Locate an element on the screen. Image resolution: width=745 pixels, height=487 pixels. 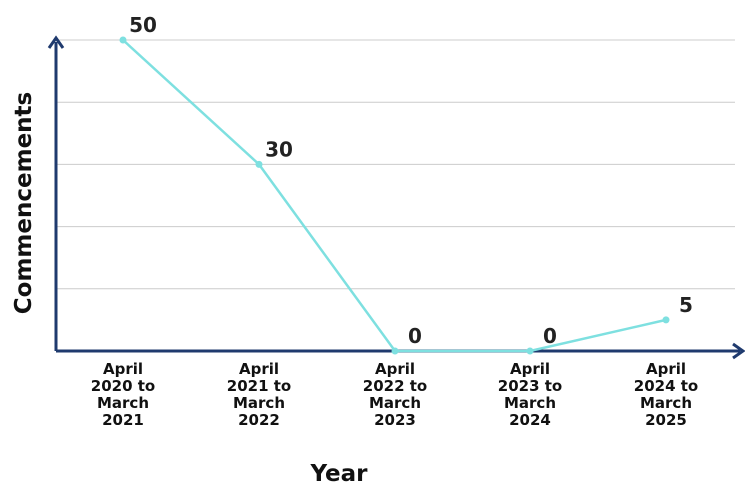
x-tick-label: April 2020 to March 2021 is located at coordinates (123, 394).